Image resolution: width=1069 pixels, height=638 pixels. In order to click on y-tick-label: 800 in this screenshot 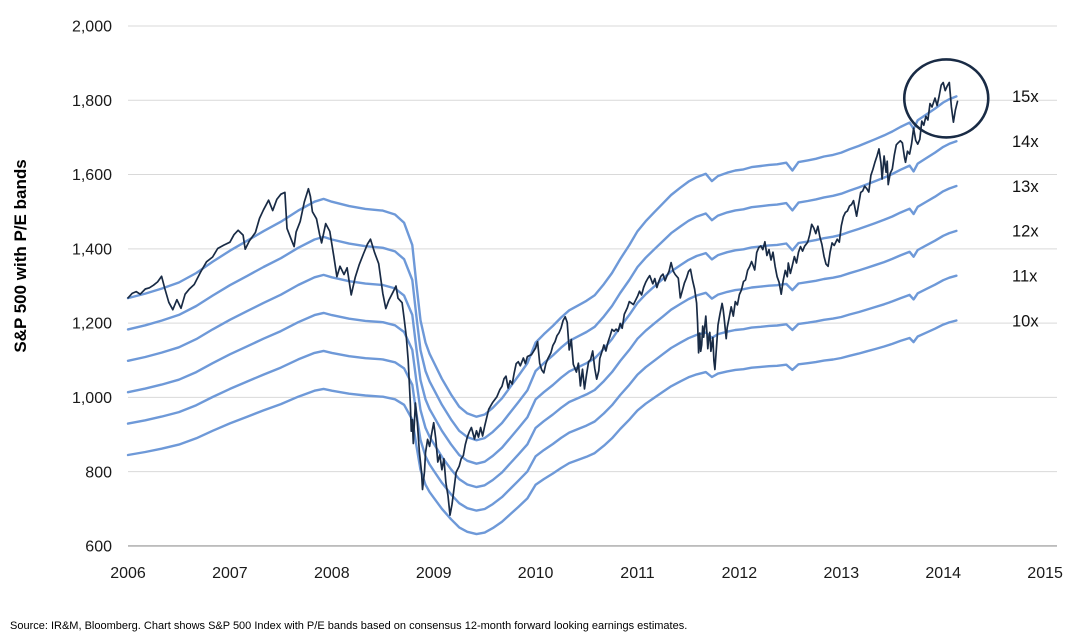, I will do `click(98, 472)`.